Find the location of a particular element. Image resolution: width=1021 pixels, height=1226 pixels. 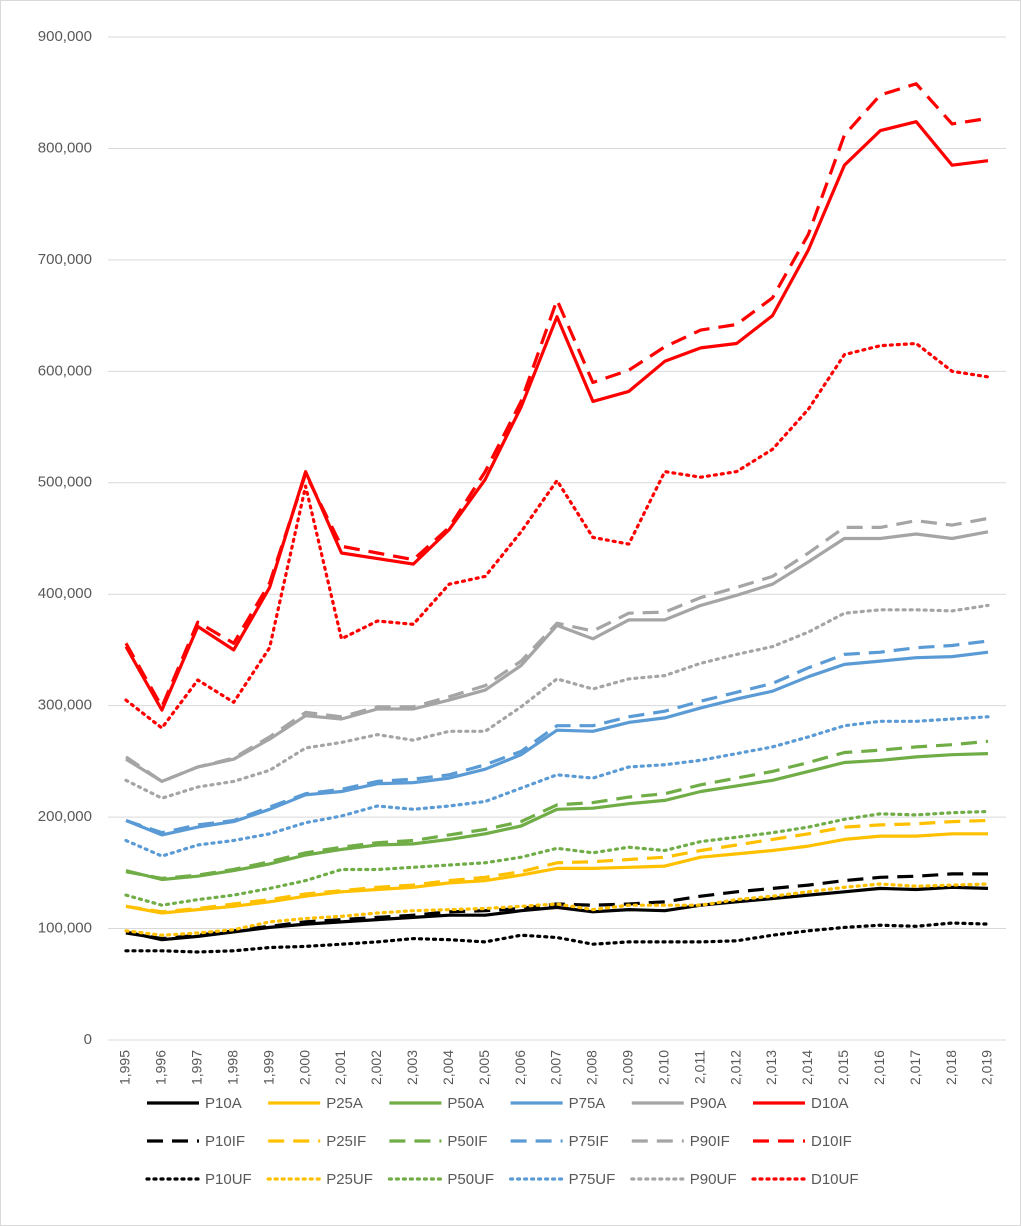

x-tick-label: 2,004 is located at coordinates (448, 1067).